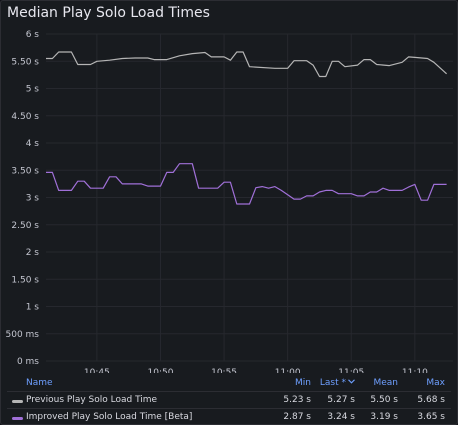 The image size is (458, 425). I want to click on legend-value-max: 3.65 s, so click(431, 417).